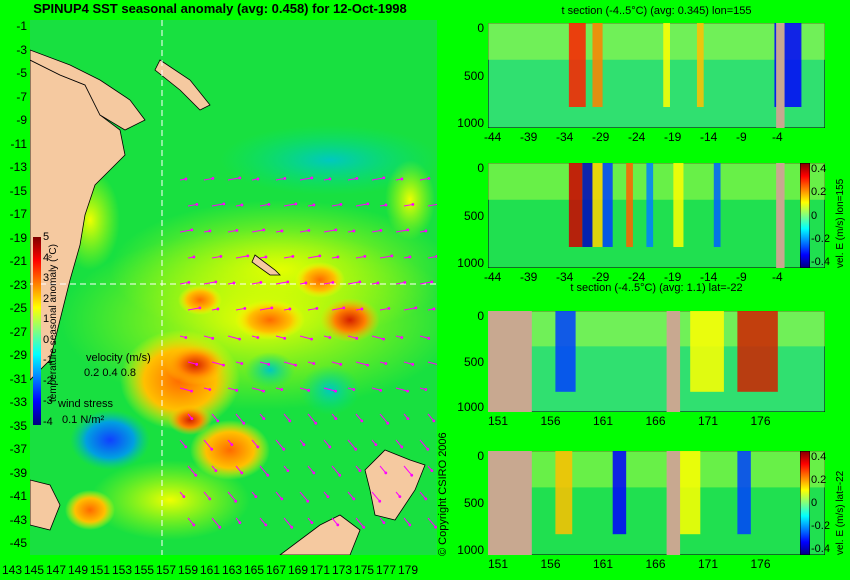 The height and width of the screenshot is (580, 850). I want to click on section-colorbar-fill, so click(805, 503).